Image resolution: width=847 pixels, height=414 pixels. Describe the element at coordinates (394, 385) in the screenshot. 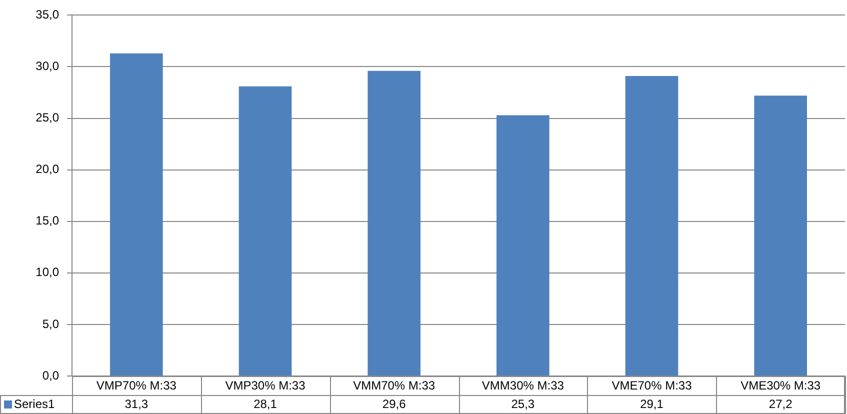

I see `x-tick-label: VMM70% M:33` at that location.